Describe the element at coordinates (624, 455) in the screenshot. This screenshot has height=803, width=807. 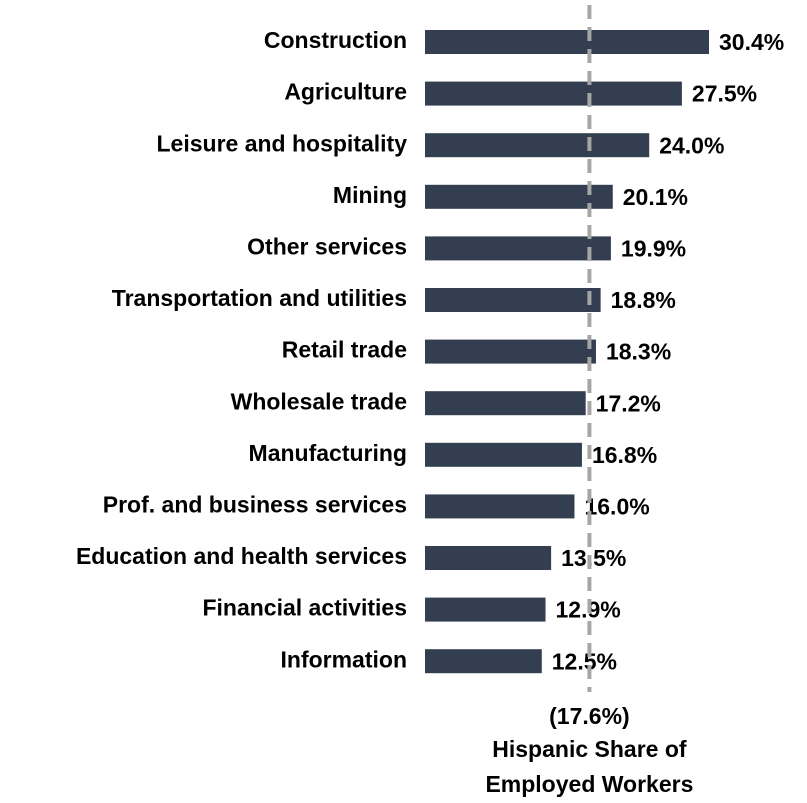
I see `value-label: 16.8%` at that location.